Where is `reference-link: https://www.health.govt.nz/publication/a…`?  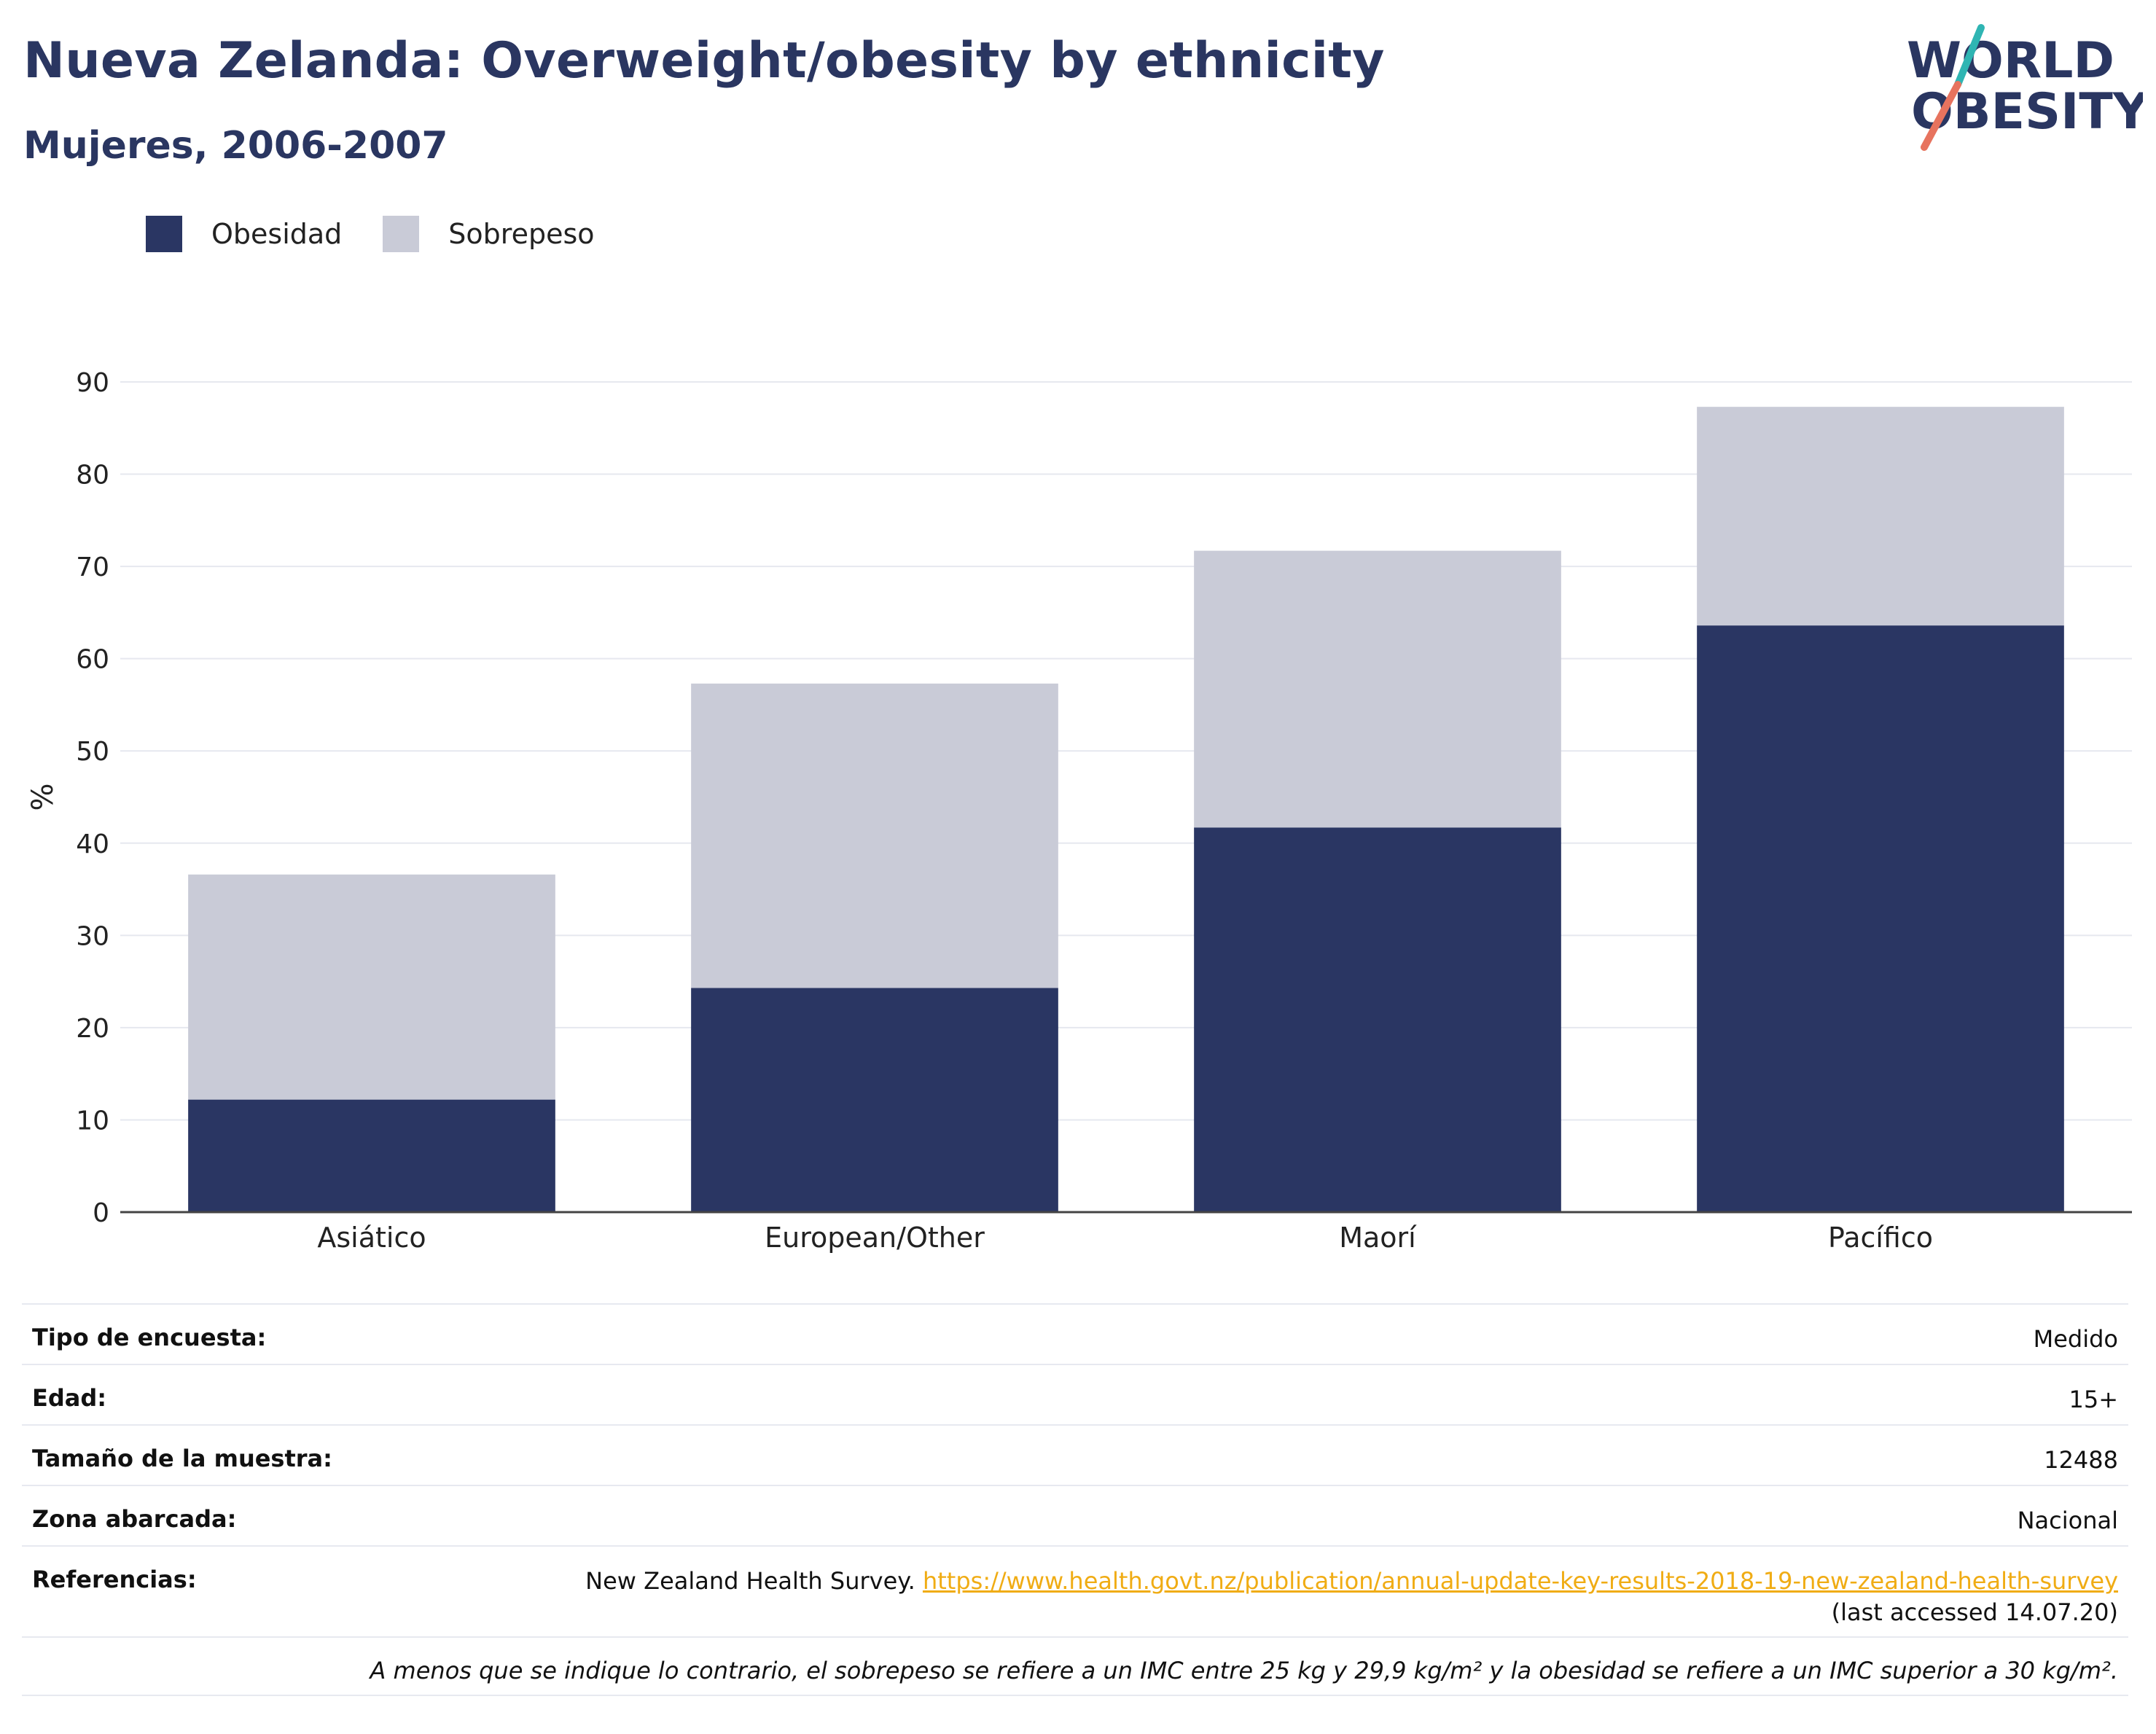
reference-link: https://www.health.govt.nz/publication/a… is located at coordinates (1520, 1581).